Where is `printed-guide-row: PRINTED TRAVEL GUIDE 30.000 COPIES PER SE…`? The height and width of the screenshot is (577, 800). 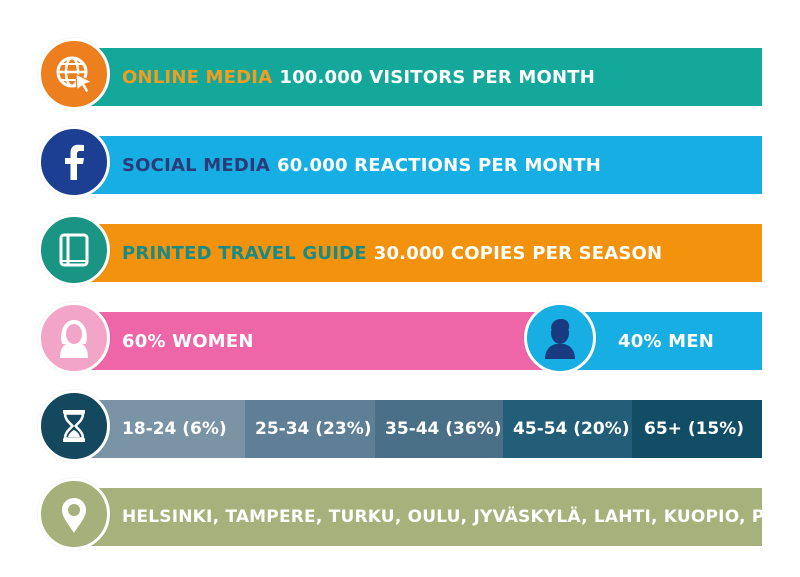
printed-guide-row: PRINTED TRAVEL GUIDE 30.000 COPIES PER SE… is located at coordinates (400, 250).